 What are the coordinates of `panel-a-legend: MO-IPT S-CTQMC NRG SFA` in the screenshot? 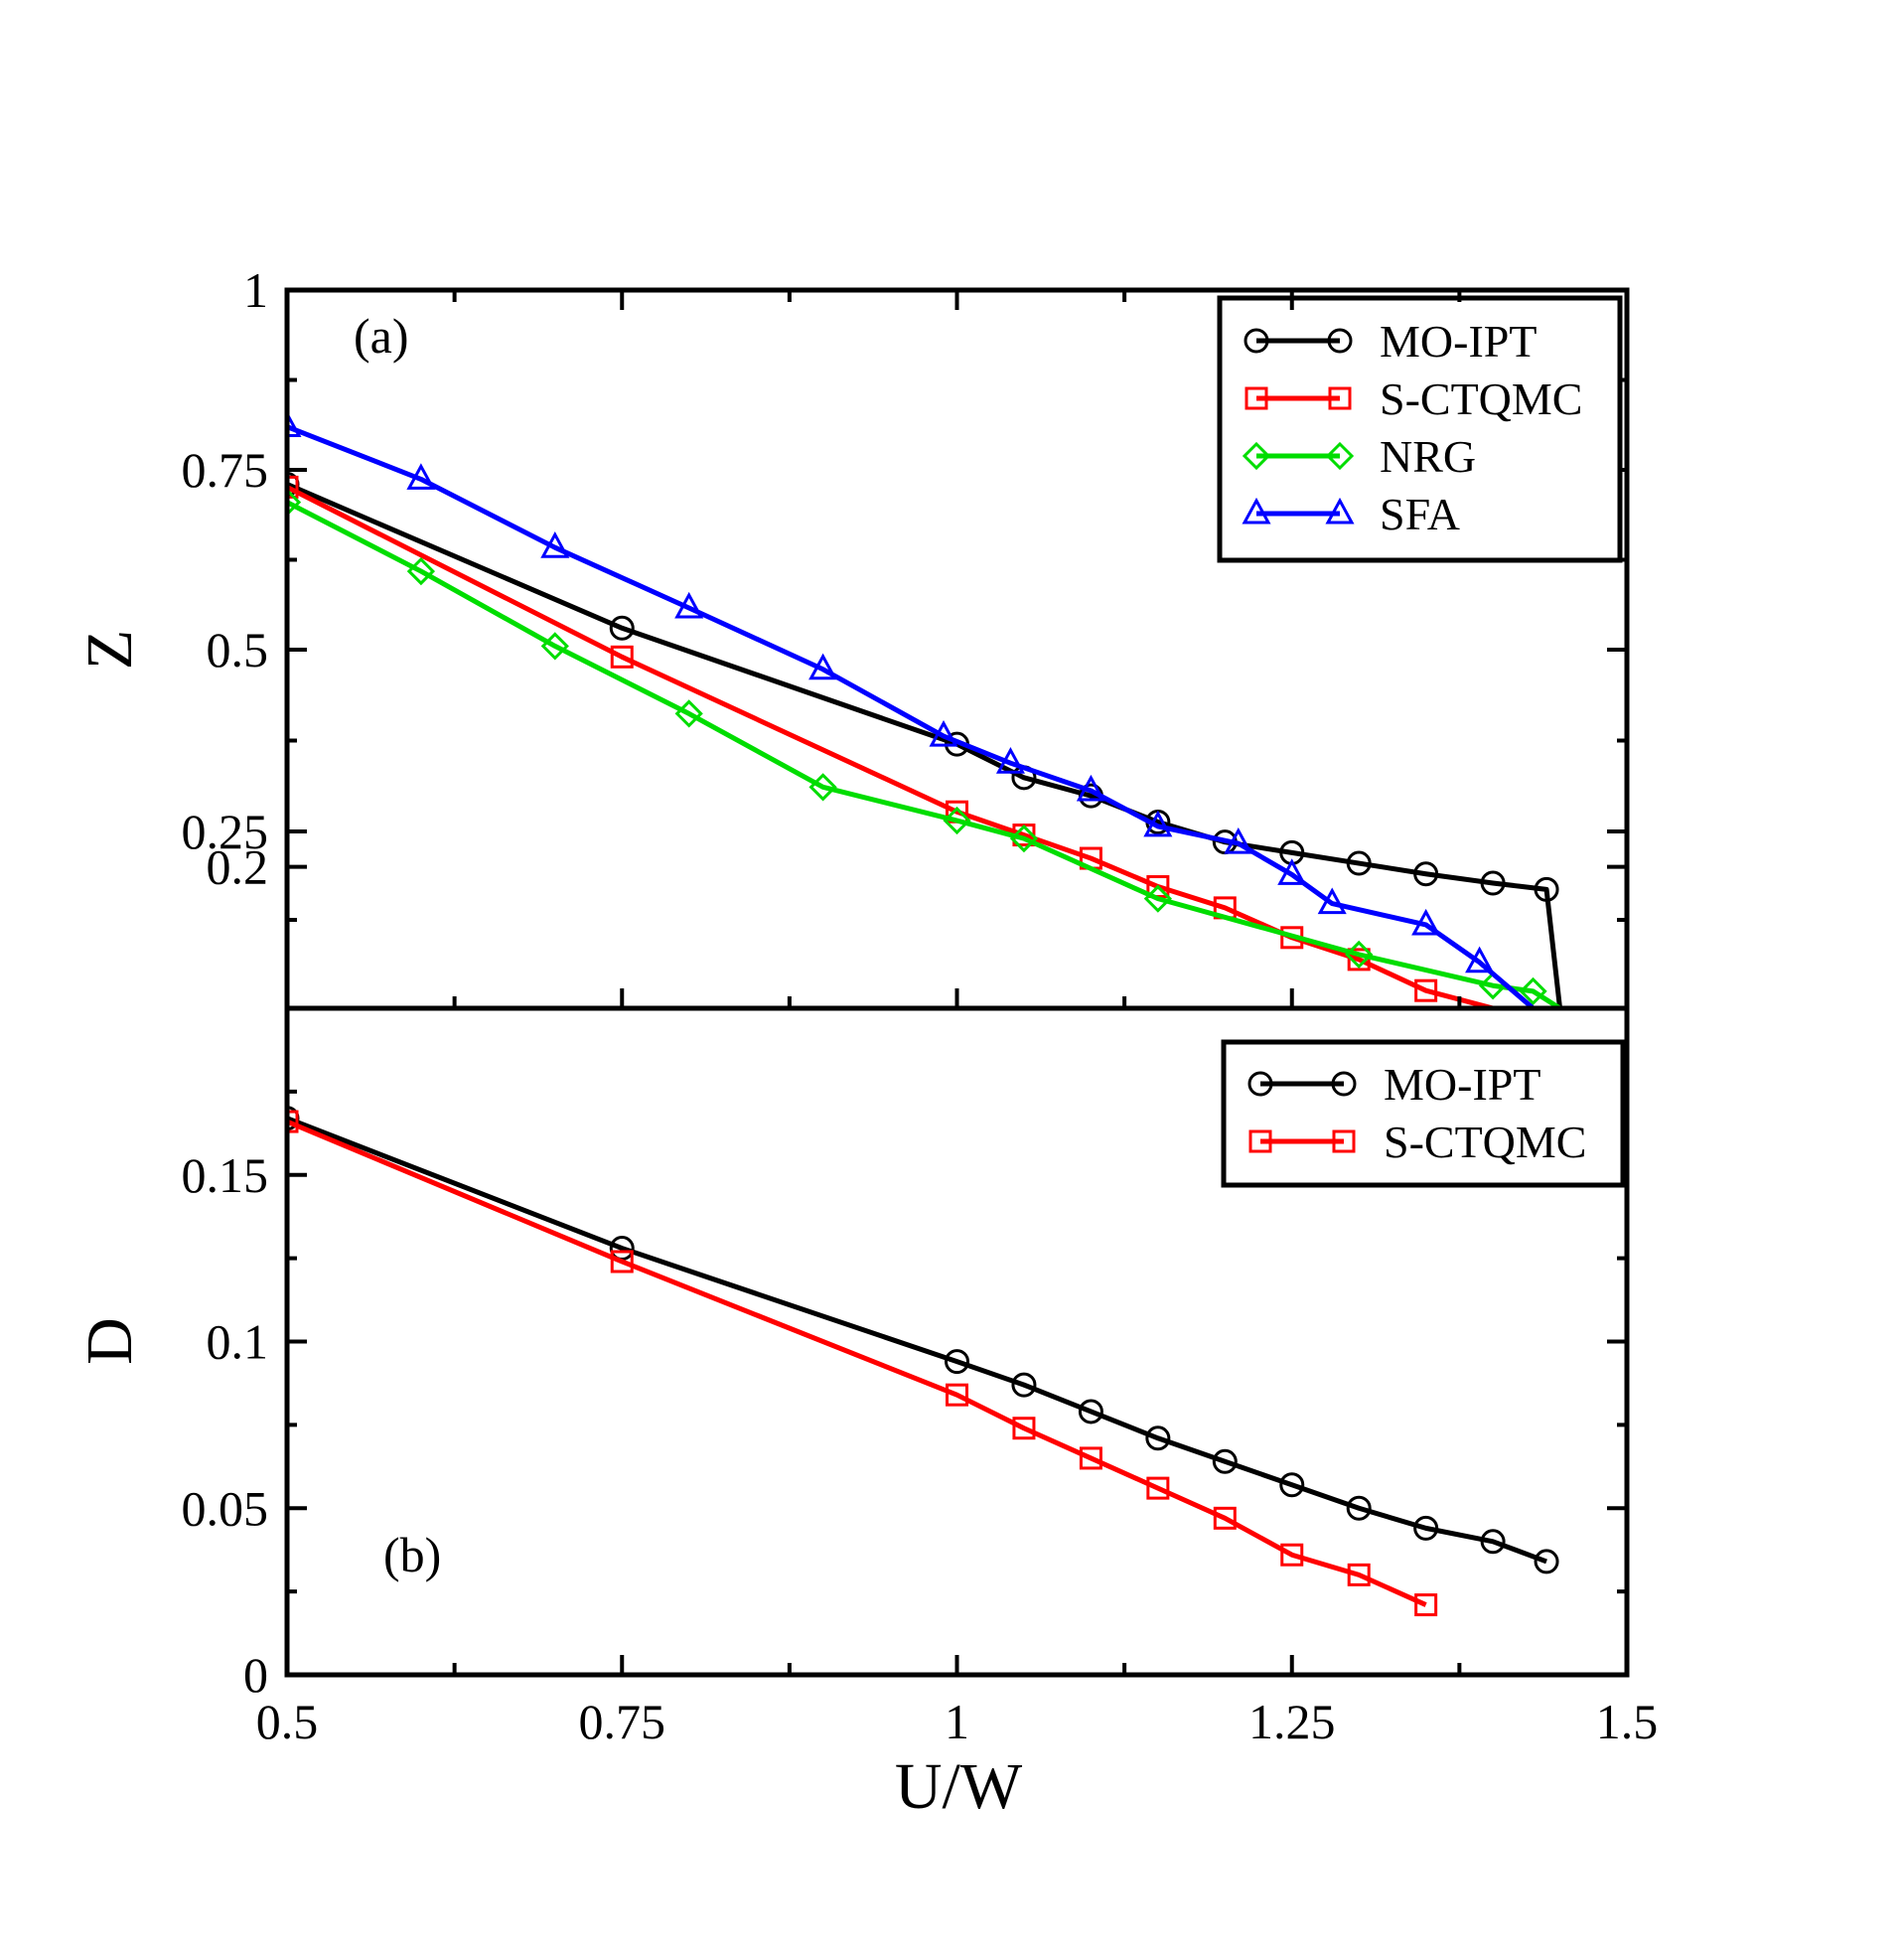 It's located at (1420, 429).